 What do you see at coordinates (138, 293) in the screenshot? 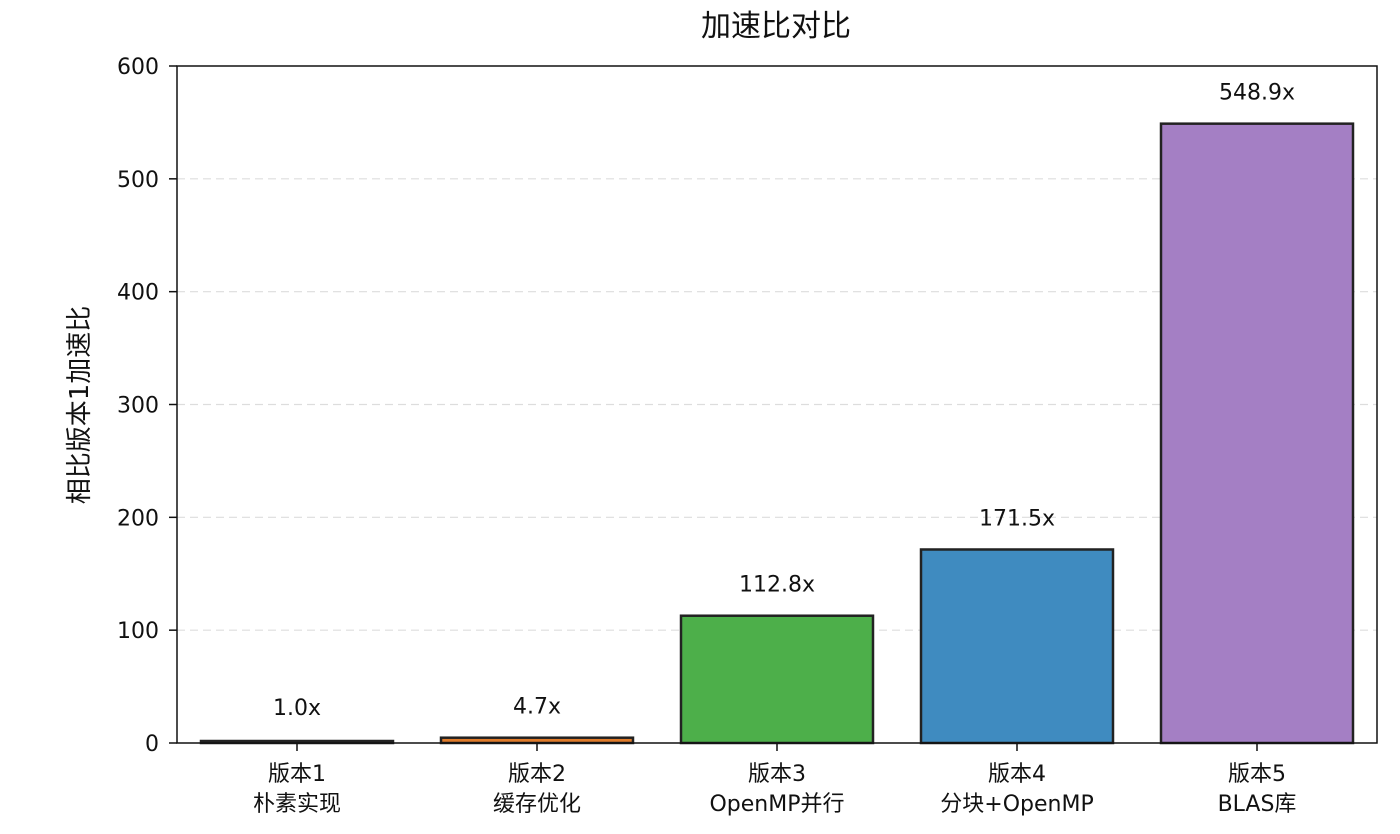
I see `y-tick-label: 400` at bounding box center [138, 293].